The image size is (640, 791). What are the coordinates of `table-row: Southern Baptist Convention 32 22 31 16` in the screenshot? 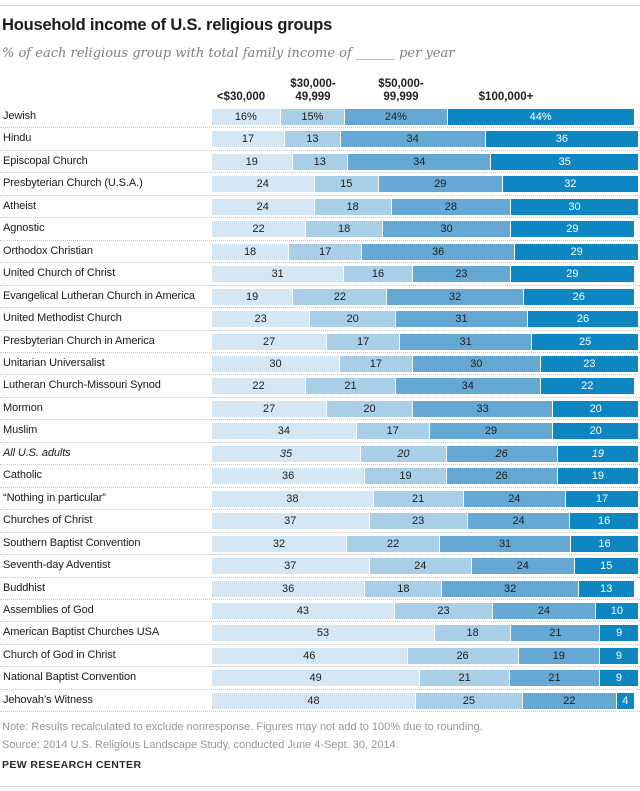 It's located at (320, 544).